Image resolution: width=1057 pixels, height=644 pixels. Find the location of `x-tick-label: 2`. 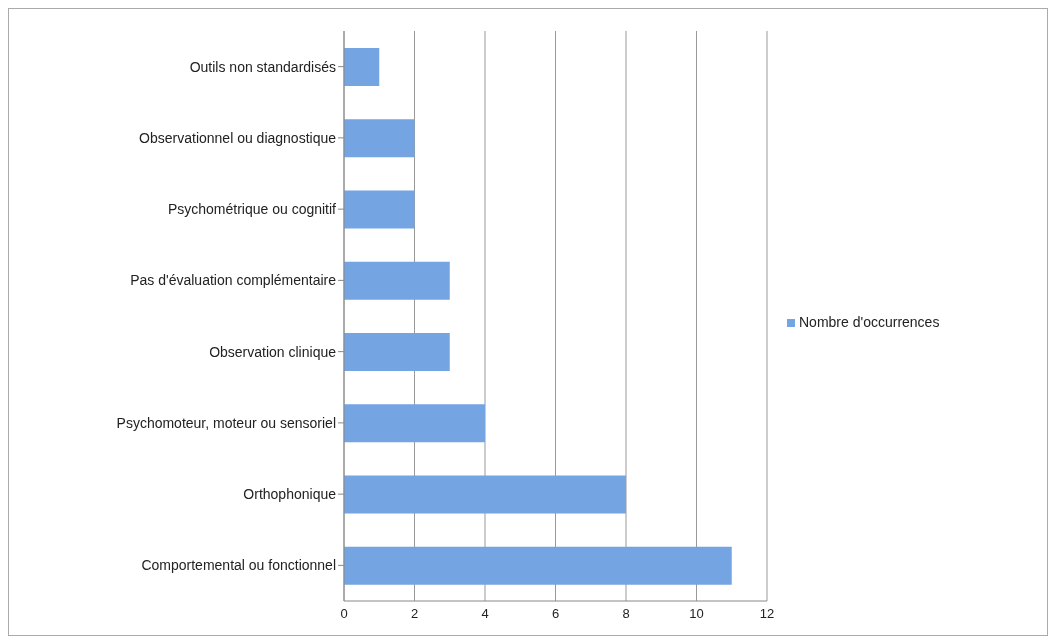

x-tick-label: 2 is located at coordinates (414, 614).